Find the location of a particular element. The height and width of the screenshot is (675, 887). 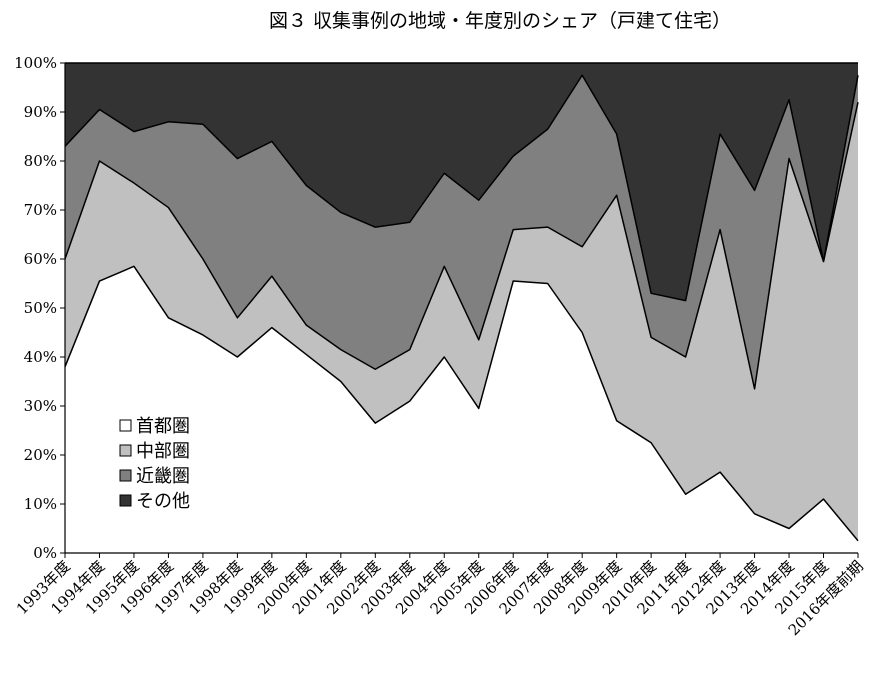

y-tick-label: 60% is located at coordinates (40, 259).